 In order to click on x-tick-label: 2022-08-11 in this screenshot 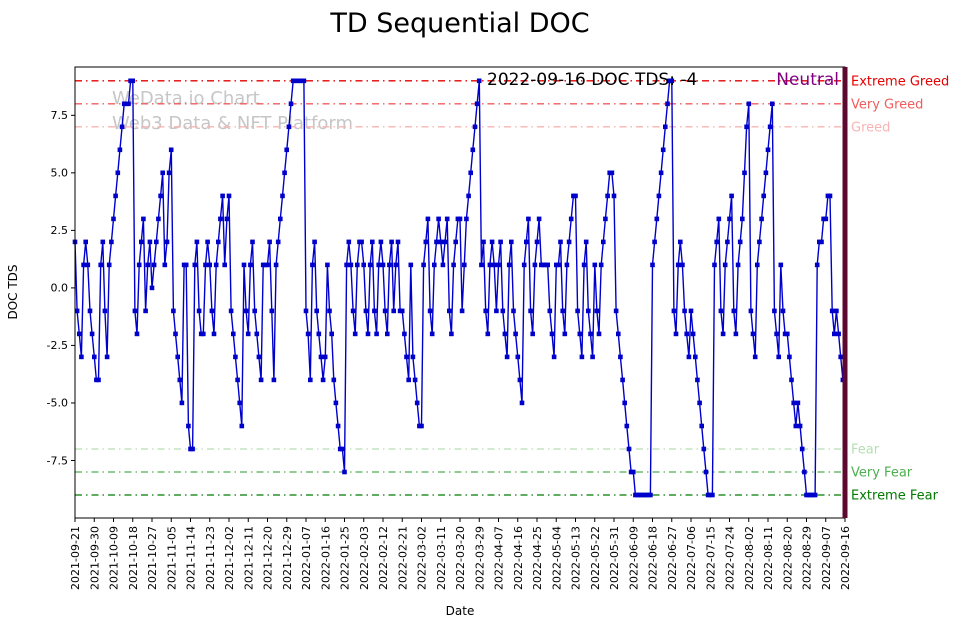, I will do `click(768, 558)`.